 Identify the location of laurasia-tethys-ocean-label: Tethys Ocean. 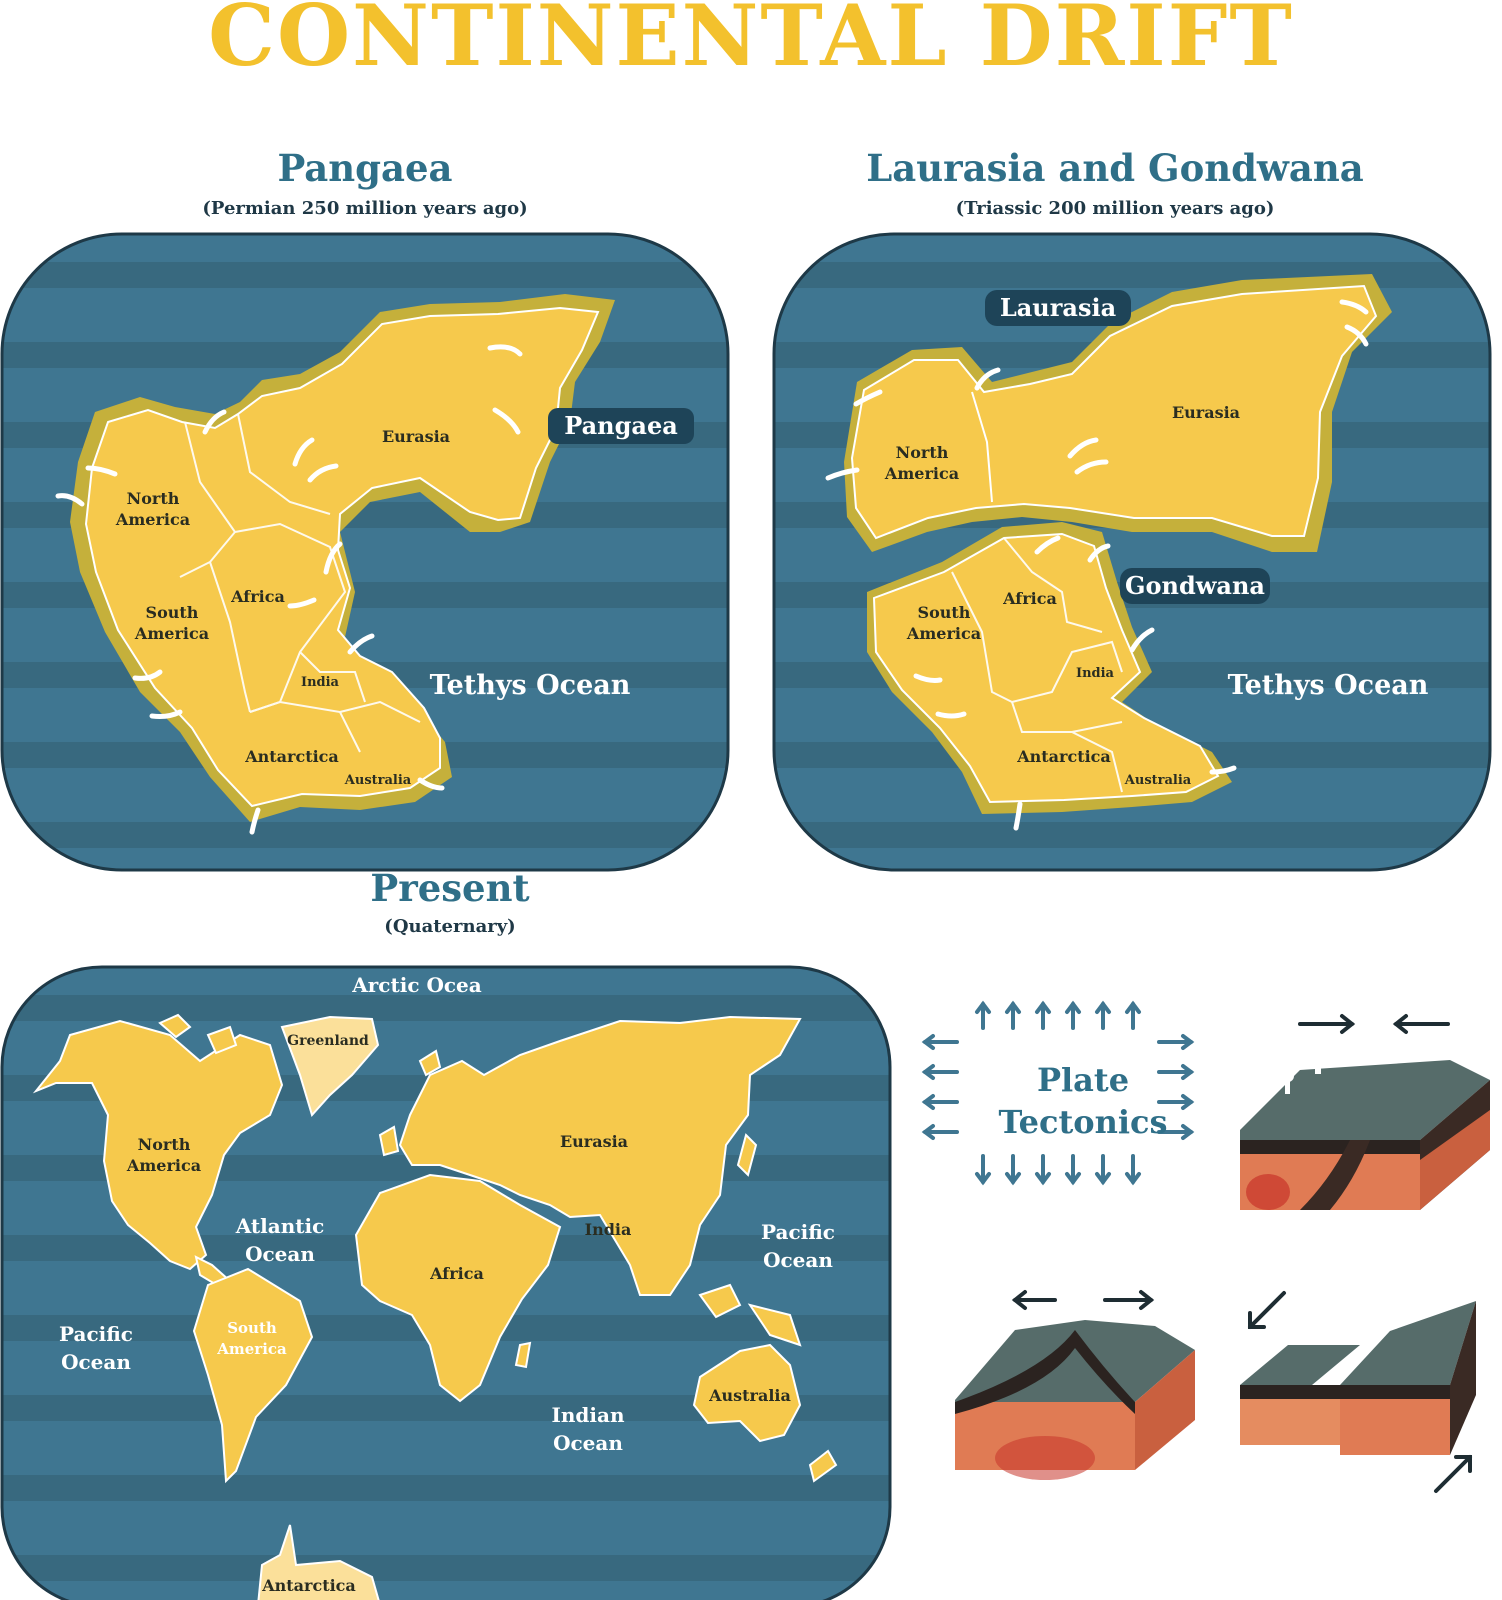
(1328, 685).